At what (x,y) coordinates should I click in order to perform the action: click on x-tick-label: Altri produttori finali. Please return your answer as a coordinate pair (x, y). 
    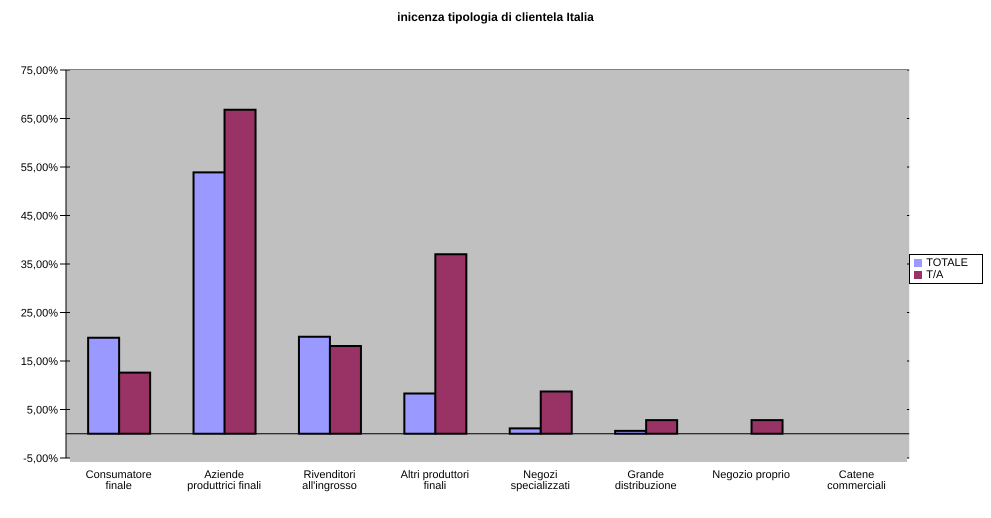
    Looking at the image, I should click on (435, 480).